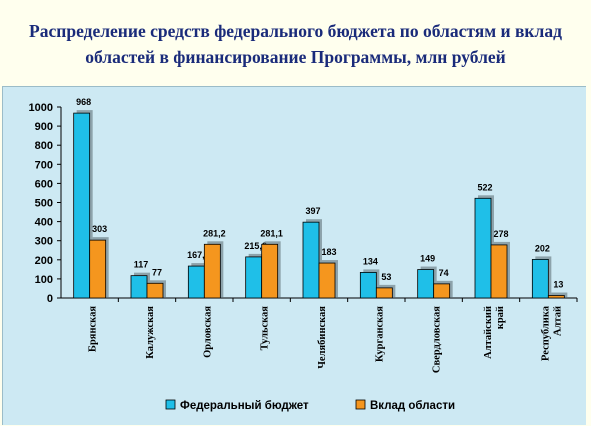 The width and height of the screenshot is (591, 426). Describe the element at coordinates (44, 127) in the screenshot. I see `y-tick-label: 900` at that location.